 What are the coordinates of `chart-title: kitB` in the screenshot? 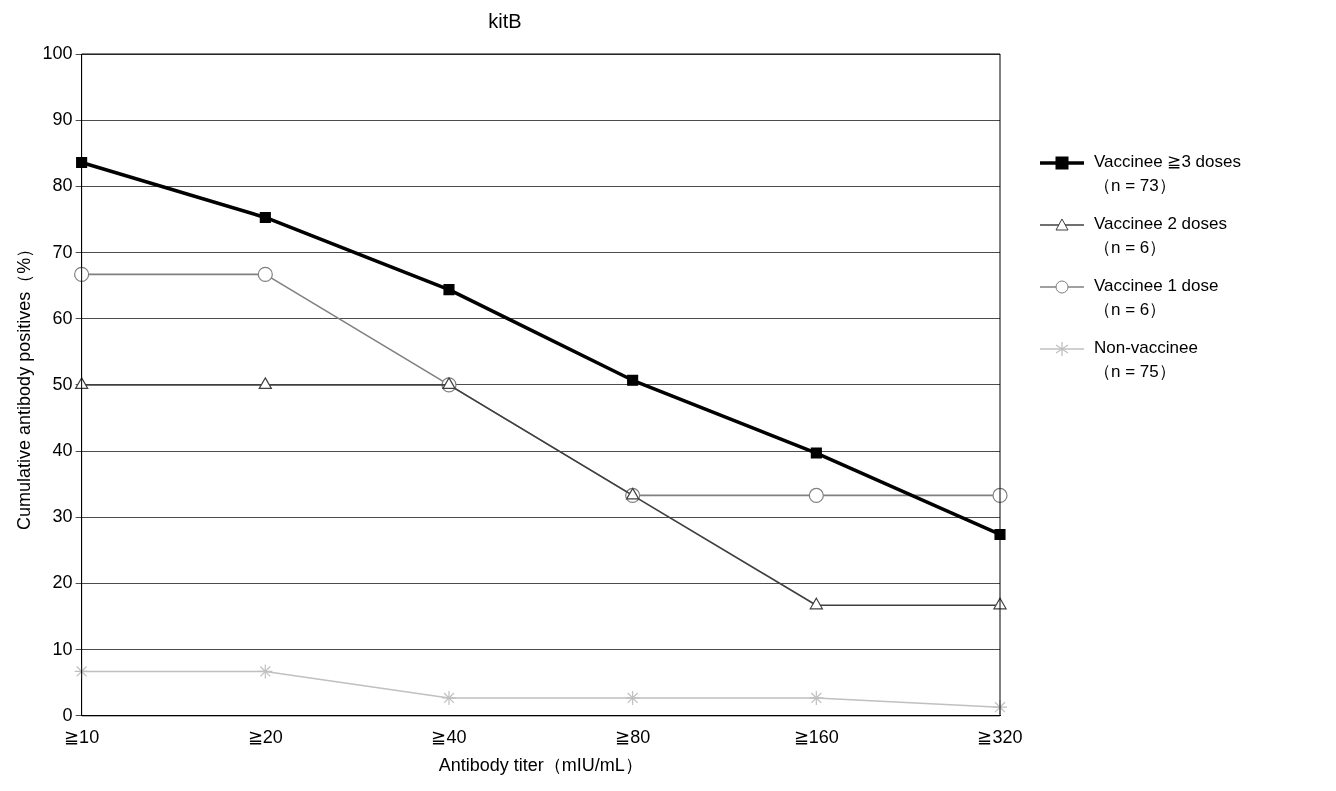 It's located at (505, 20).